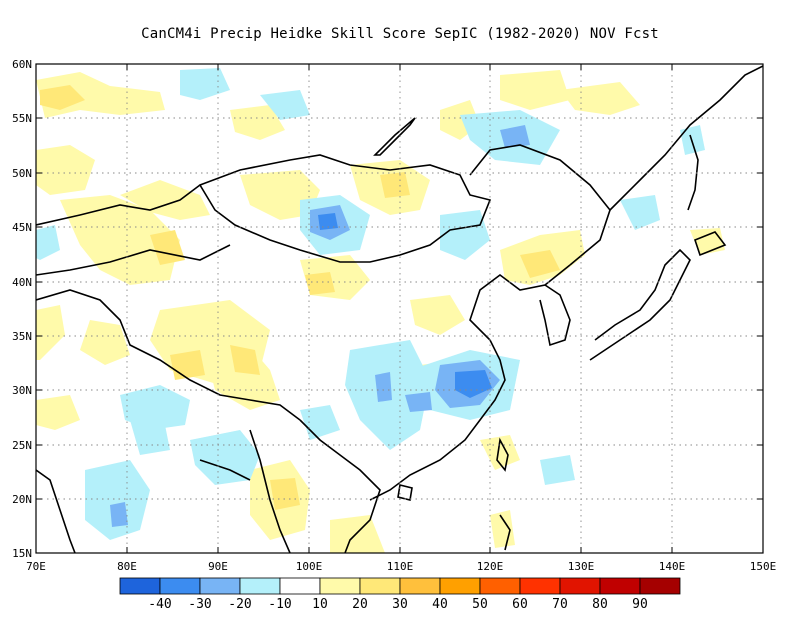  What do you see at coordinates (405, 305) in the screenshot?
I see `negative-shading-dark` at bounding box center [405, 305].